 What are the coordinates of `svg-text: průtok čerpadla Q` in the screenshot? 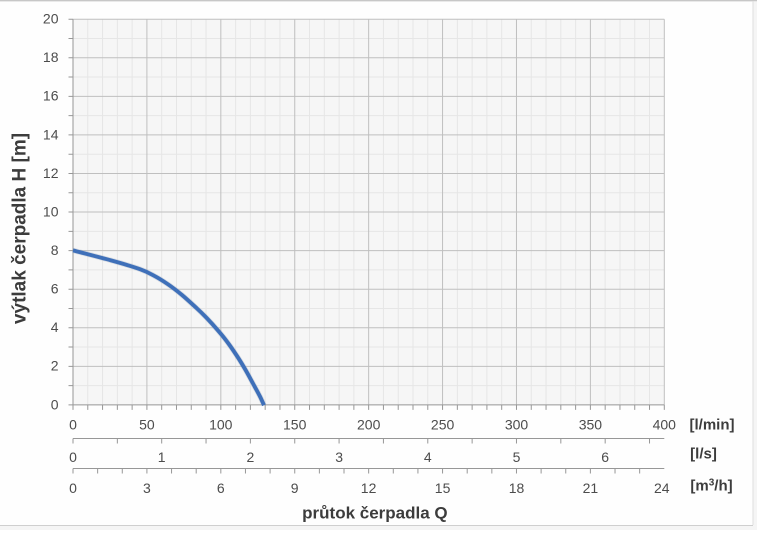 It's located at (374, 512).